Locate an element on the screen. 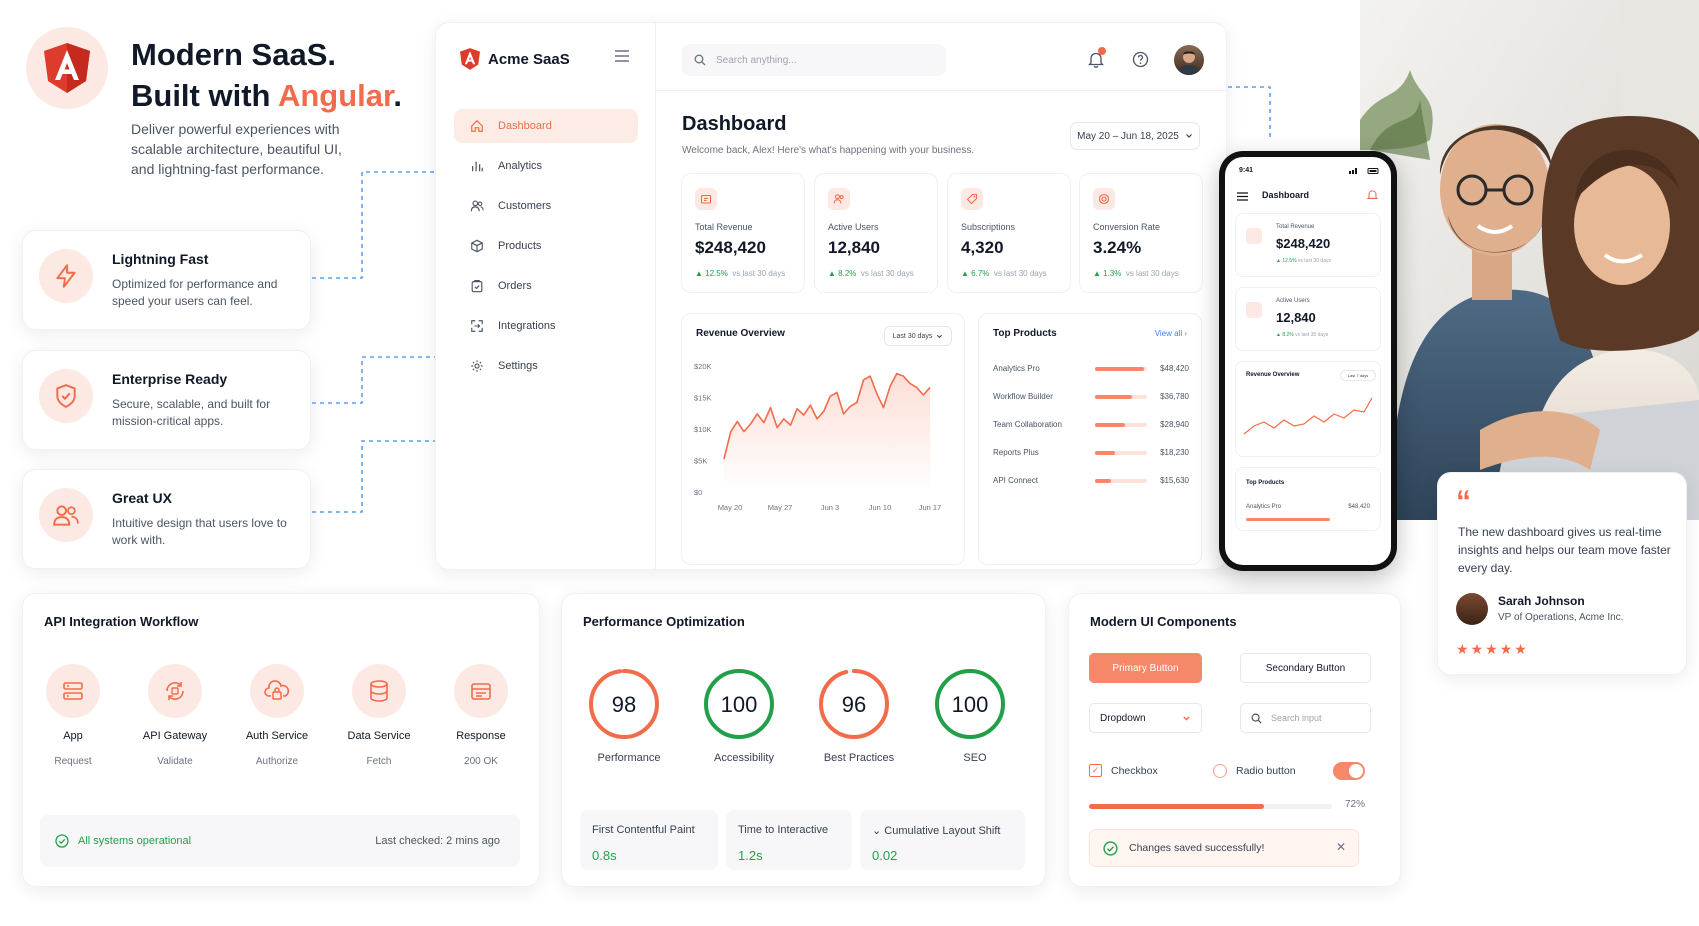 The width and height of the screenshot is (1699, 926). nav-orders: Orders is located at coordinates (546, 286).